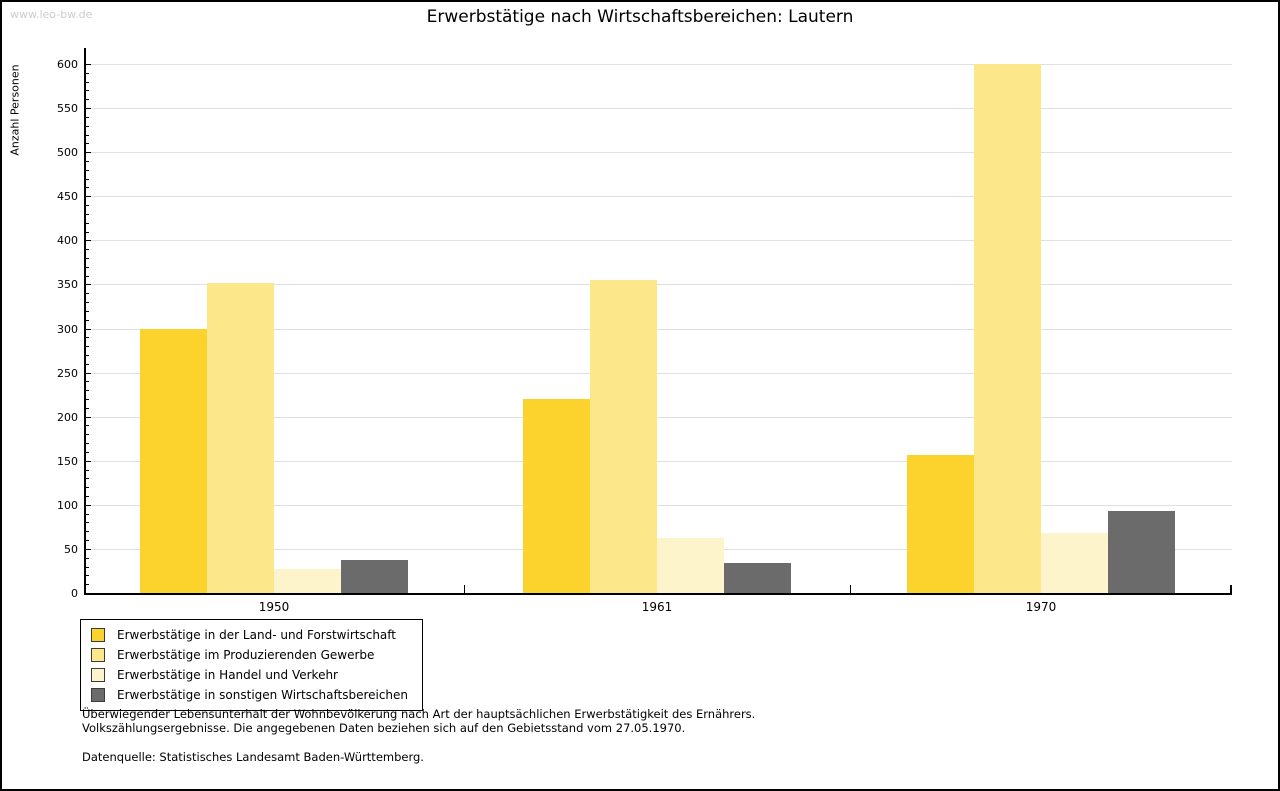 The width and height of the screenshot is (1280, 791). I want to click on y-axis-tick-label: 0, so click(74, 593).